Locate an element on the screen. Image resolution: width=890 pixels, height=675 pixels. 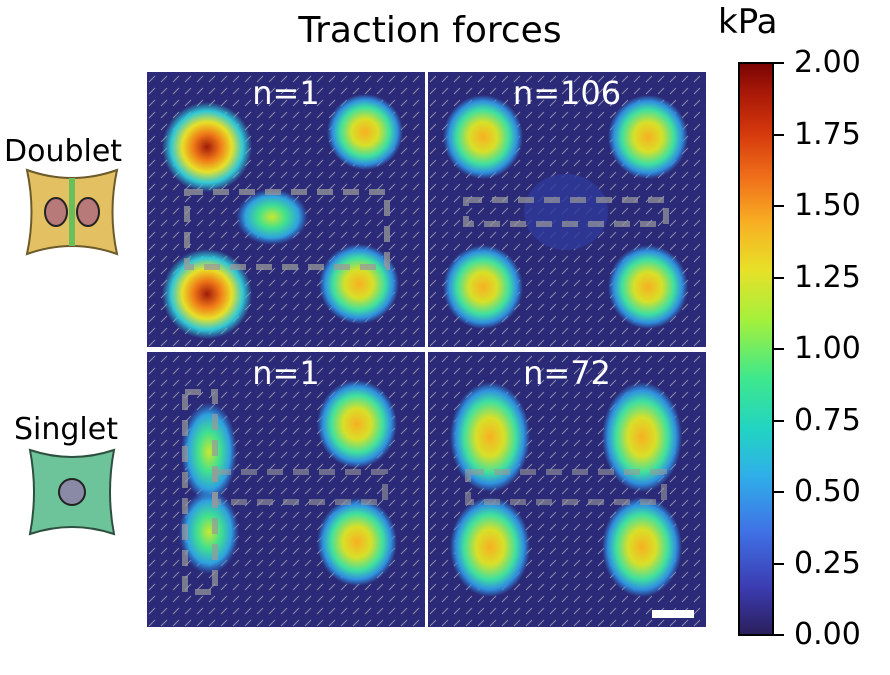
row-label-doublet: Doublet is located at coordinates (63, 151).